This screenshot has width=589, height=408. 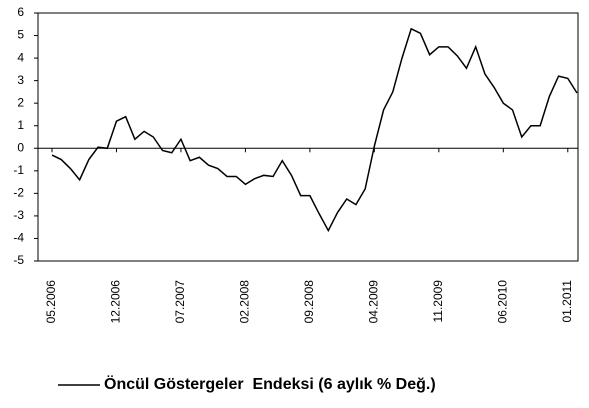 What do you see at coordinates (502, 302) in the screenshot?
I see `x-tick-label: 06.2010` at bounding box center [502, 302].